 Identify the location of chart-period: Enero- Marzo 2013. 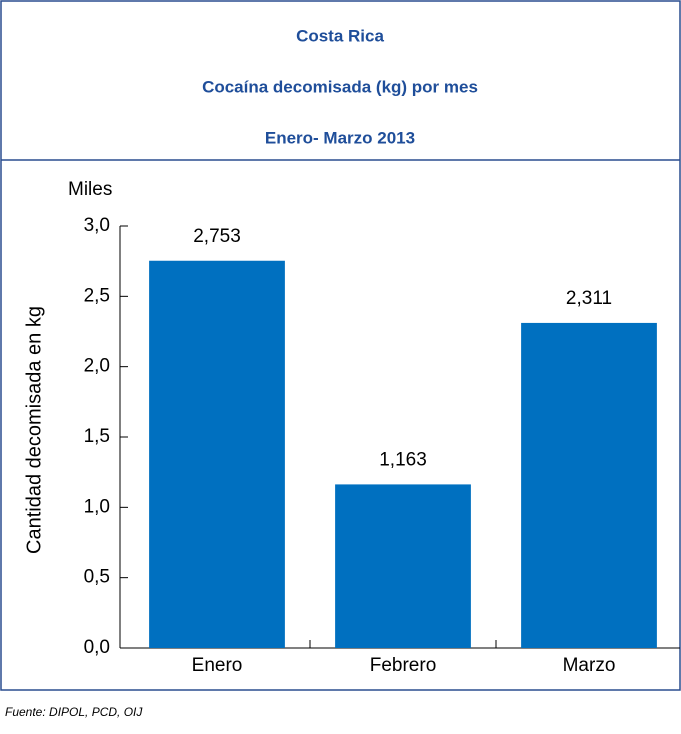
(340, 137).